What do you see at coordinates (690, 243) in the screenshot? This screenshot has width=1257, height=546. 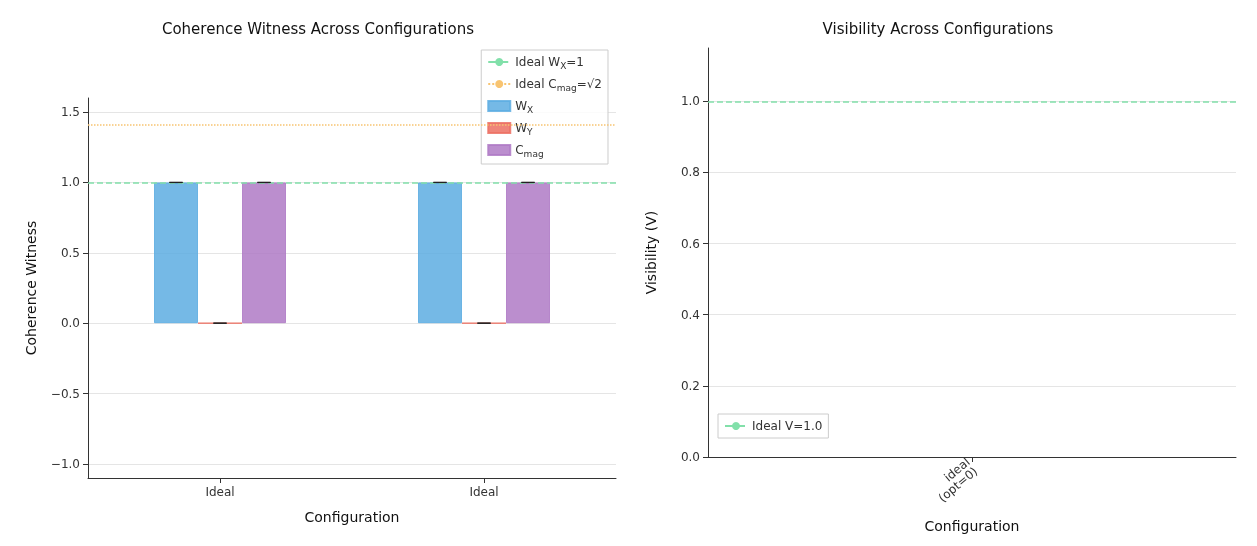 I see `y-tick-label: 0.6` at bounding box center [690, 243].